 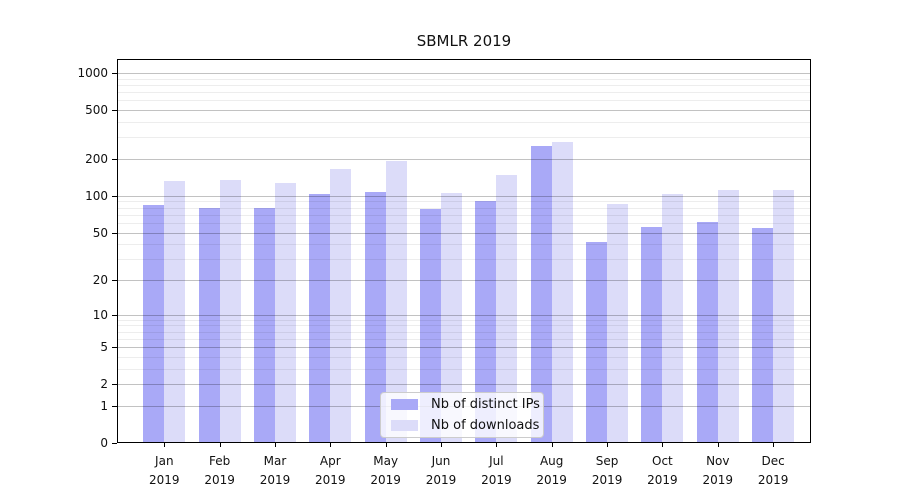 What do you see at coordinates (552, 445) in the screenshot?
I see `x-tick-aug` at bounding box center [552, 445].